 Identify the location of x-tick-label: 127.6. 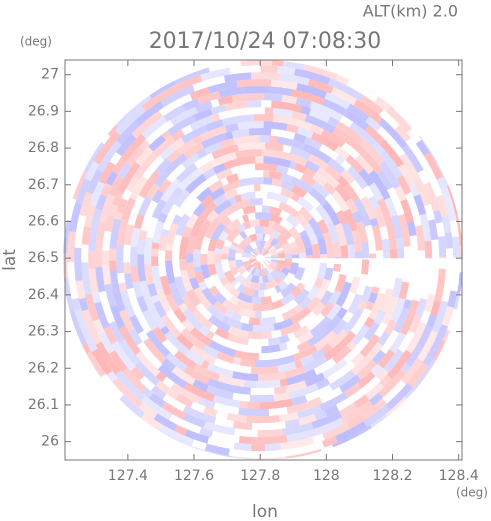
(194, 476).